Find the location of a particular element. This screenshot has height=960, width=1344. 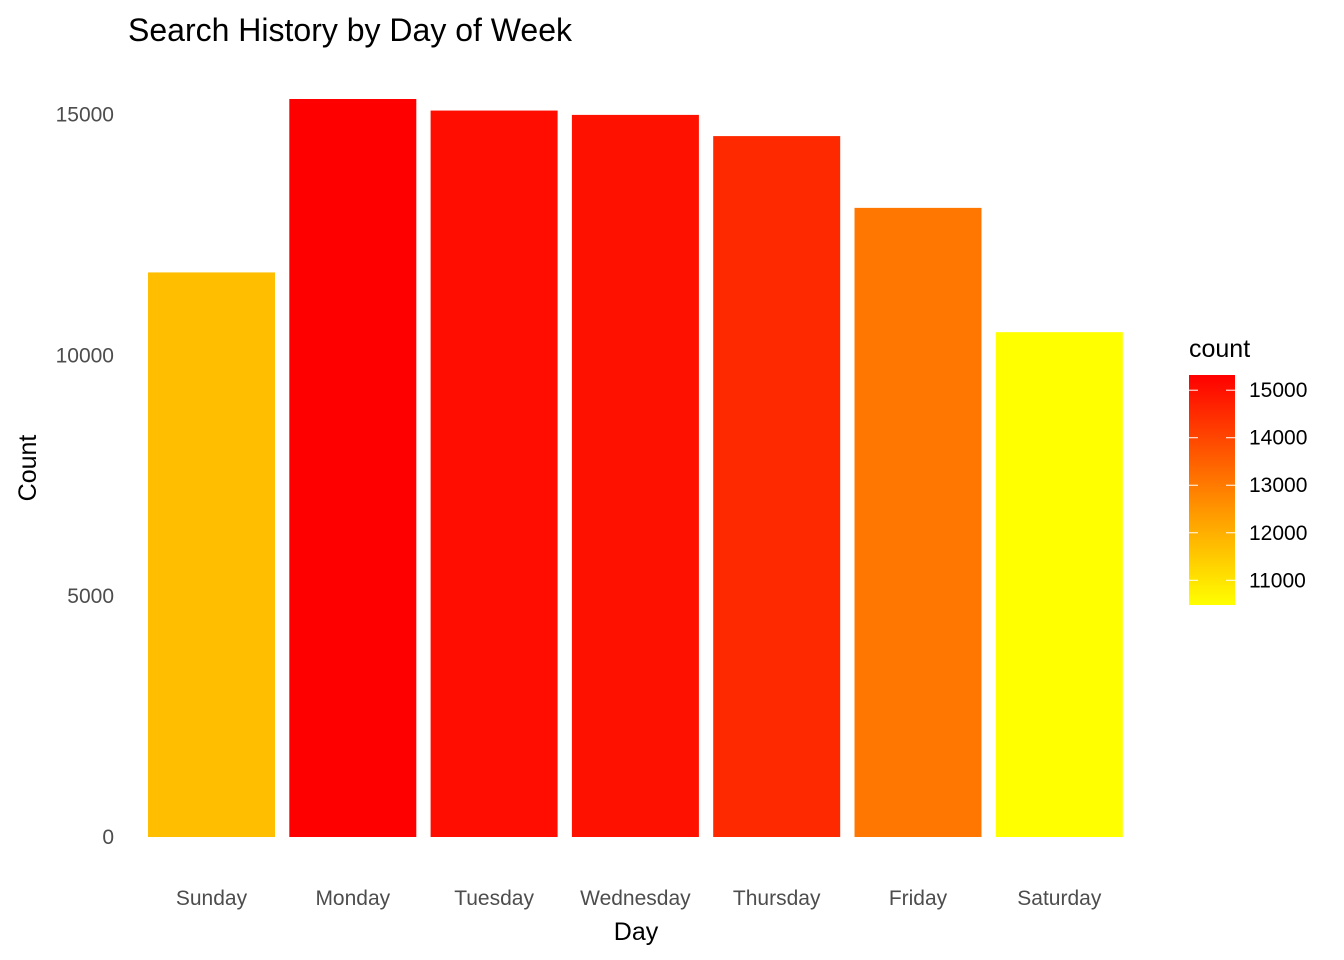

legend-title: count is located at coordinates (1219, 349).